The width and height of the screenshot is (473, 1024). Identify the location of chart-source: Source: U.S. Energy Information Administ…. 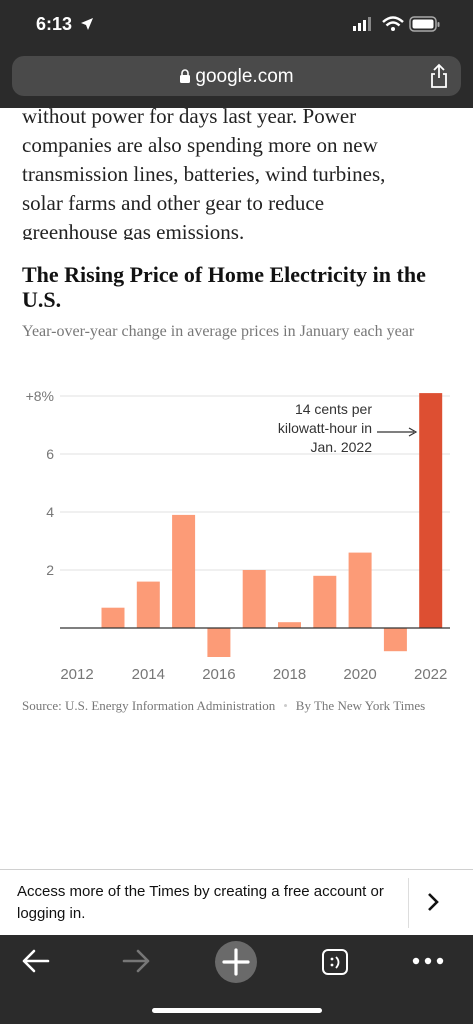
(224, 705).